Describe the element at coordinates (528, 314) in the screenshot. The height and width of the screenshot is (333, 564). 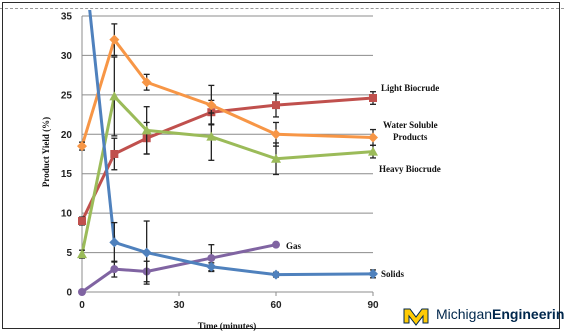
I see `logo-word-bold: Engineering` at that location.